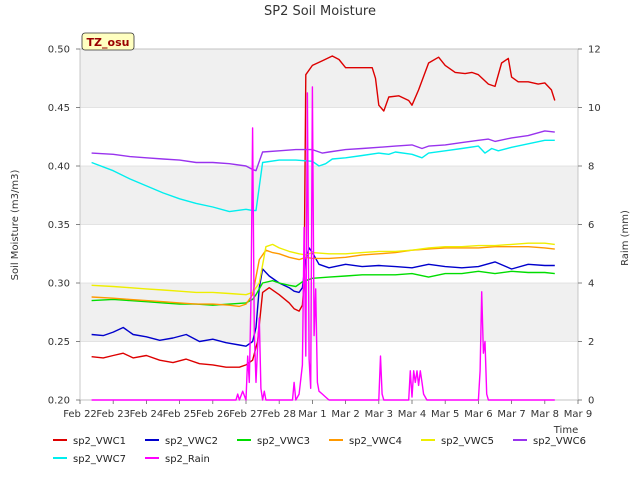 The width and height of the screenshot is (640, 480). Describe the element at coordinates (59, 225) in the screenshot. I see `y-tick-label: 0.35` at that location.